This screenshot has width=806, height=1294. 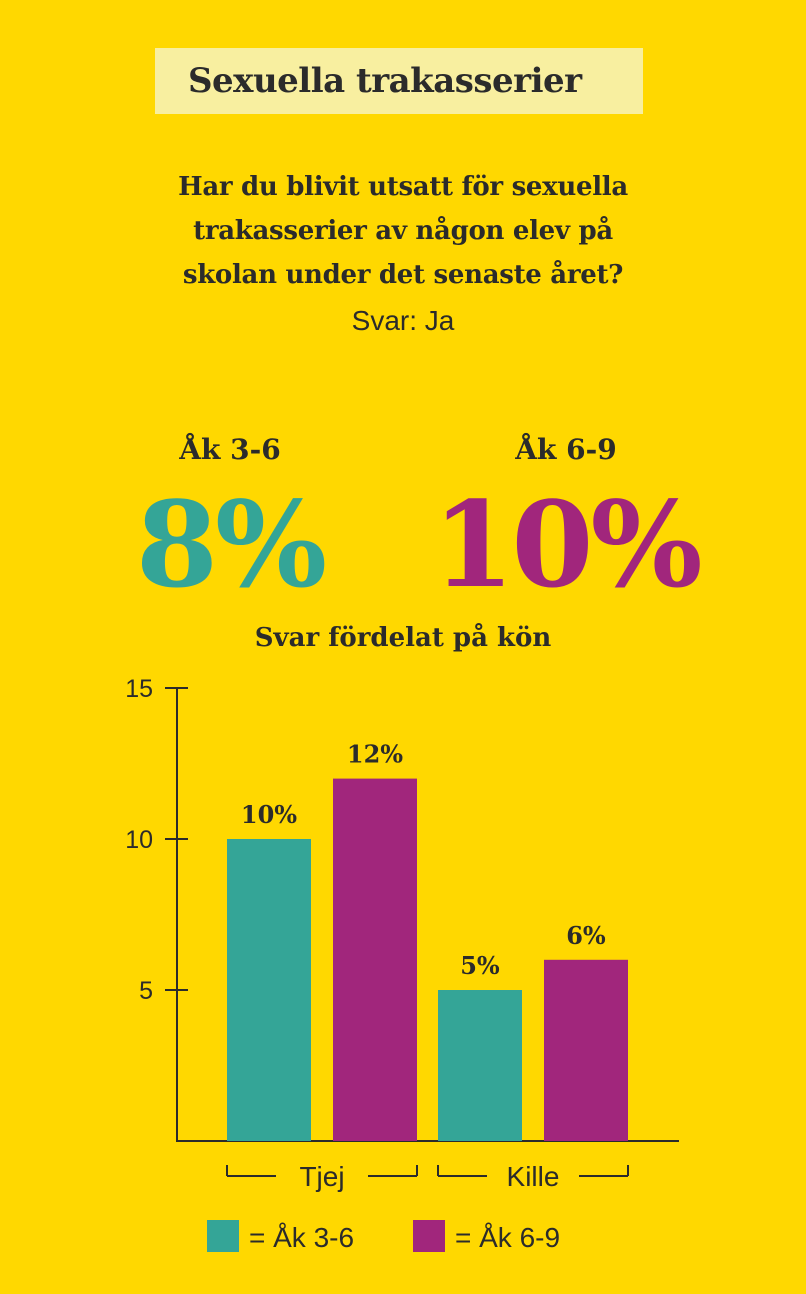 I want to click on summary-label-ak6-9: Åk 6-9, so click(x=566, y=449).